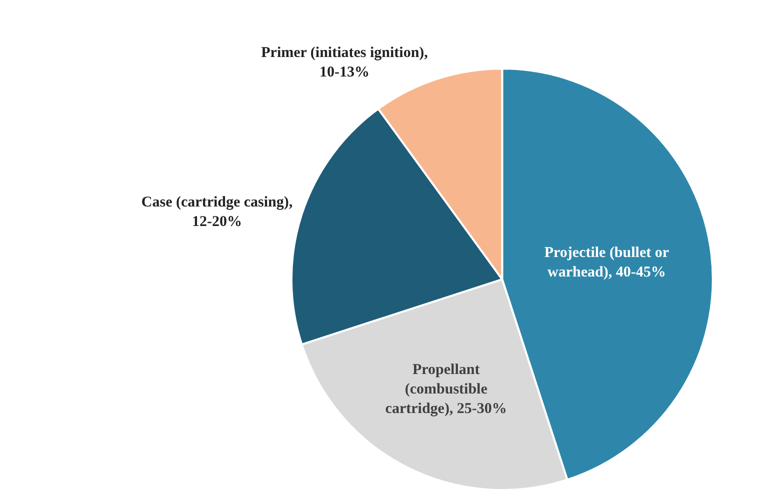 Image resolution: width=784 pixels, height=495 pixels. What do you see at coordinates (217, 212) in the screenshot?
I see `slice-label: Case (cartridge casing), 12-20%` at bounding box center [217, 212].